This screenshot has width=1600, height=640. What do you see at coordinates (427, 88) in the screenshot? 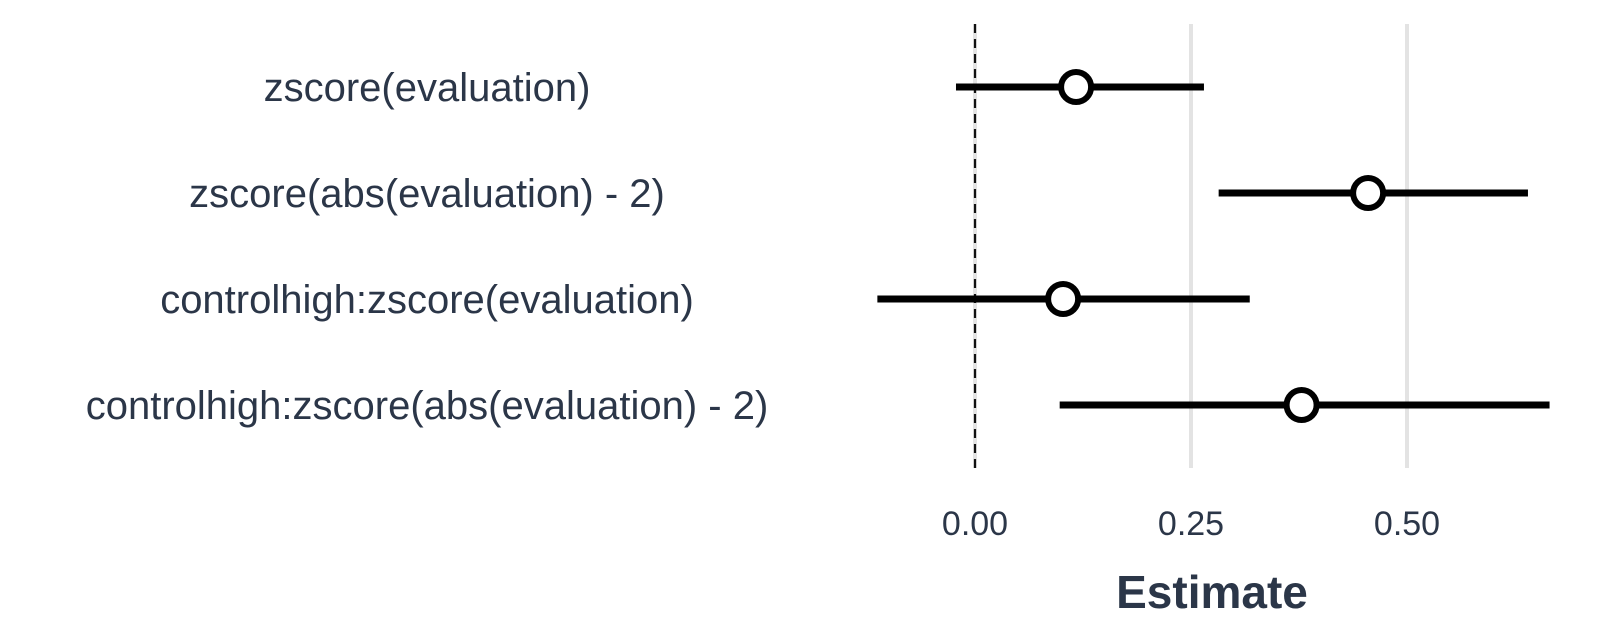
I see `term-label-0: zscore(evaluation)` at bounding box center [427, 88].